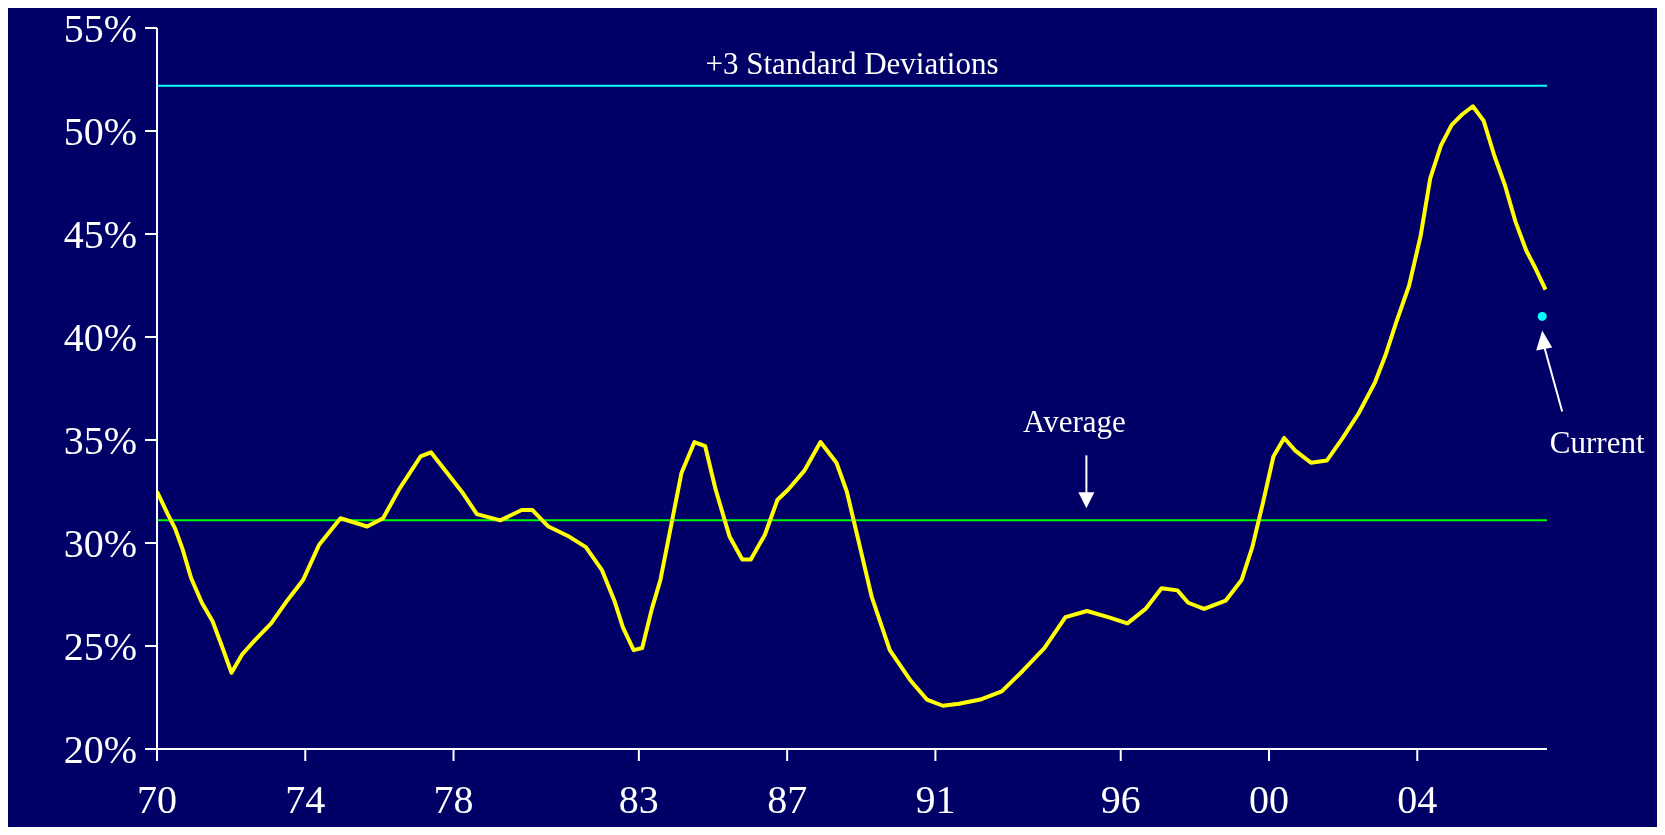 The width and height of the screenshot is (1665, 835). What do you see at coordinates (935, 800) in the screenshot?
I see `x-tick-label: 91` at bounding box center [935, 800].